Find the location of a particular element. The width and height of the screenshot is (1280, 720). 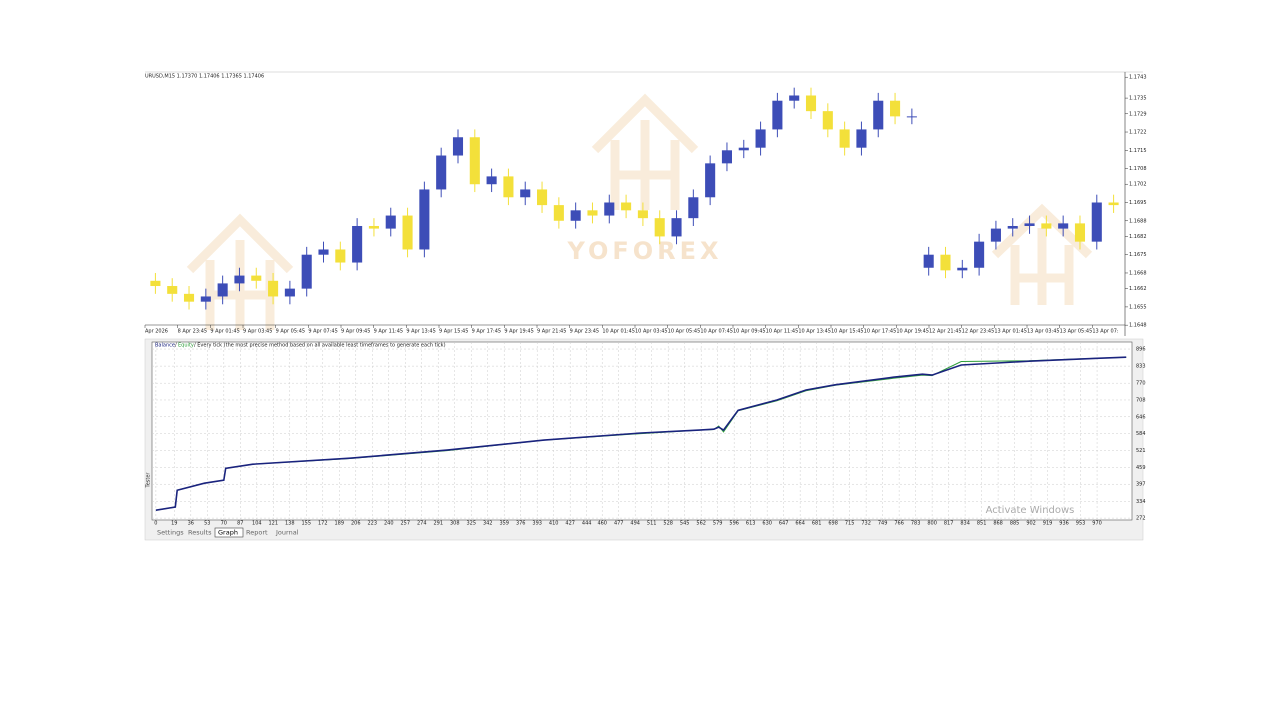

y-tick-label: 1.1682 is located at coordinates (1138, 237).